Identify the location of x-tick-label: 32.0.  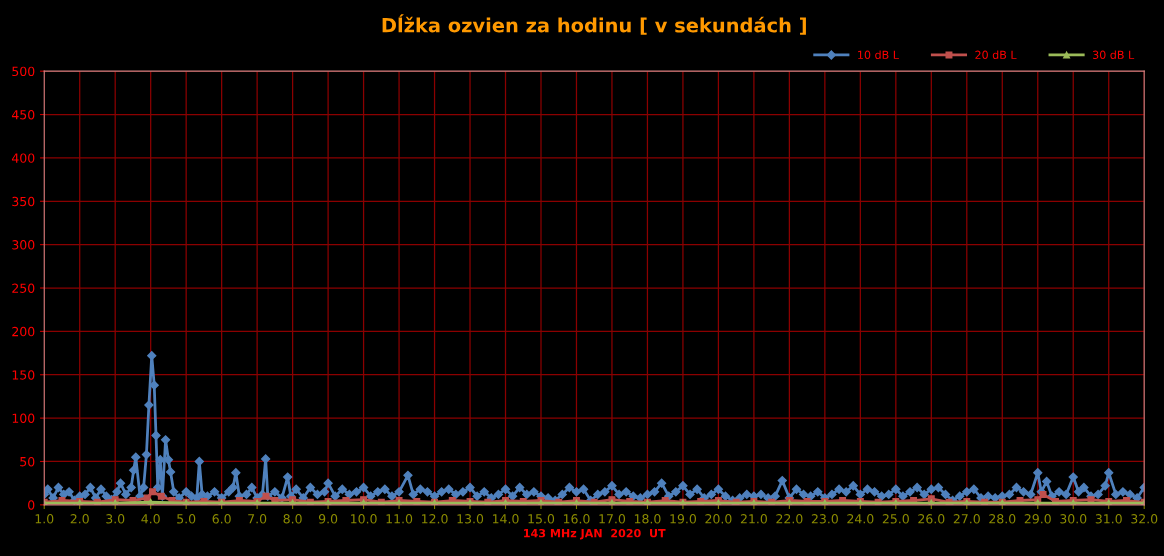
(1144, 519).